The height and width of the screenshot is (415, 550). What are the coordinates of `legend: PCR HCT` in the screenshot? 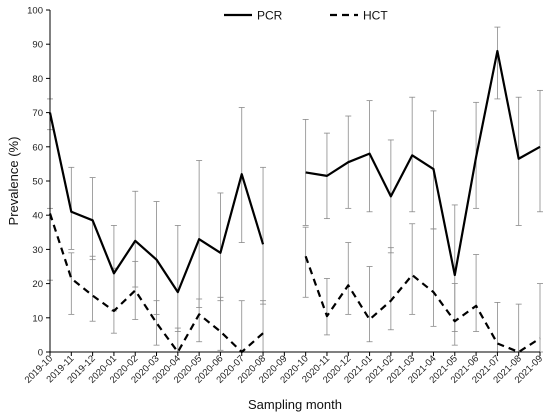 It's located at (306, 16).